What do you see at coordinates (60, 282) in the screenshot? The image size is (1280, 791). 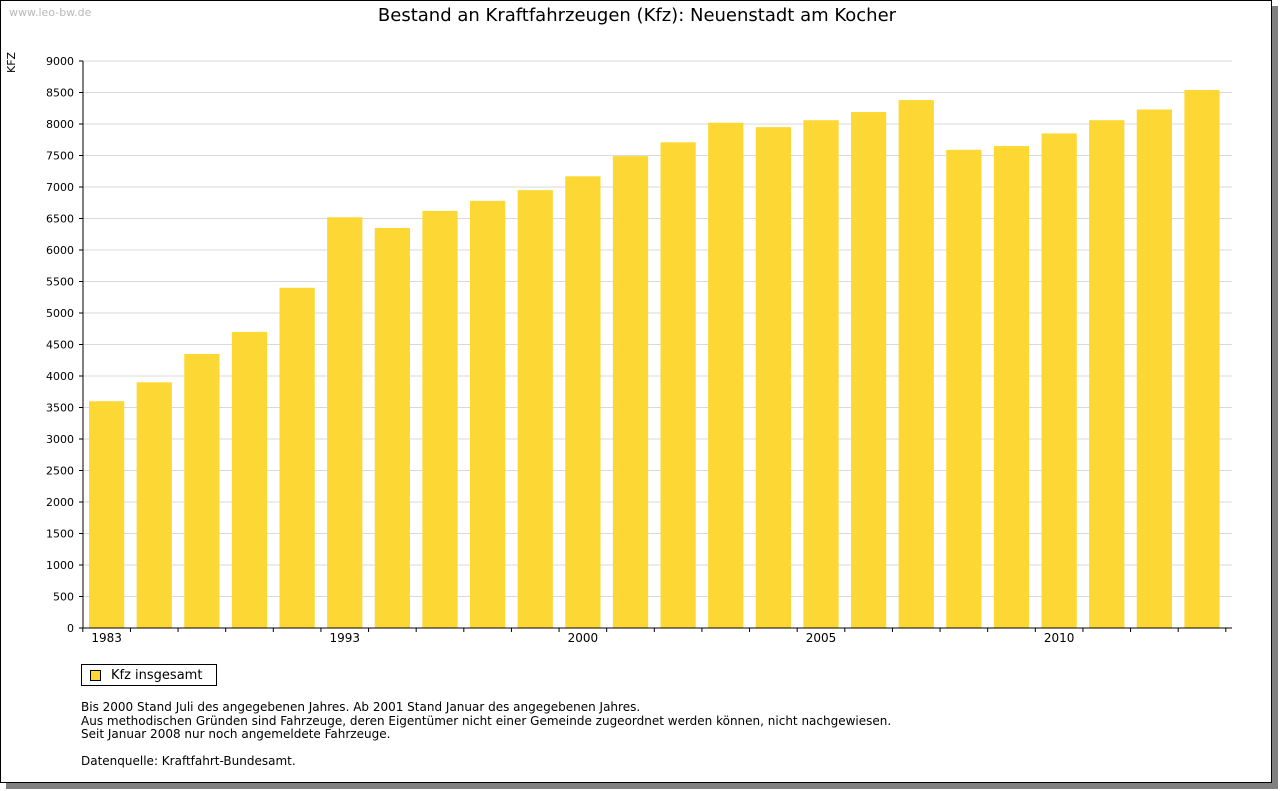 I see `y-tick-label: 5500` at bounding box center [60, 282].